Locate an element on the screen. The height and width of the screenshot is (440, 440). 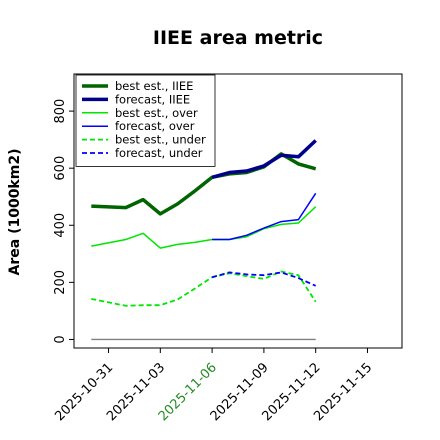
y-tick-label: 800 is located at coordinates (60, 111).